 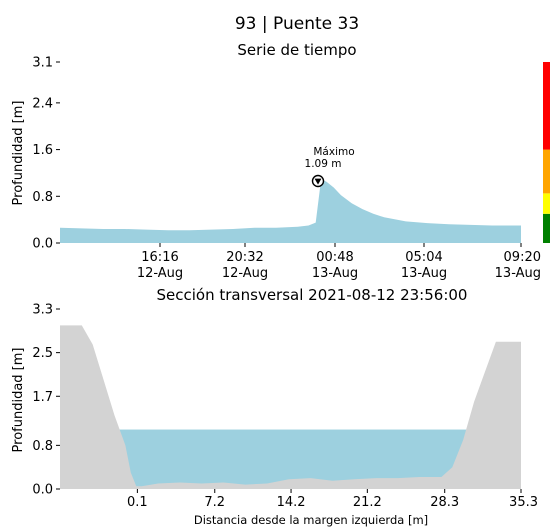 I want to click on x-tick-label: 7.2, so click(x=214, y=502).